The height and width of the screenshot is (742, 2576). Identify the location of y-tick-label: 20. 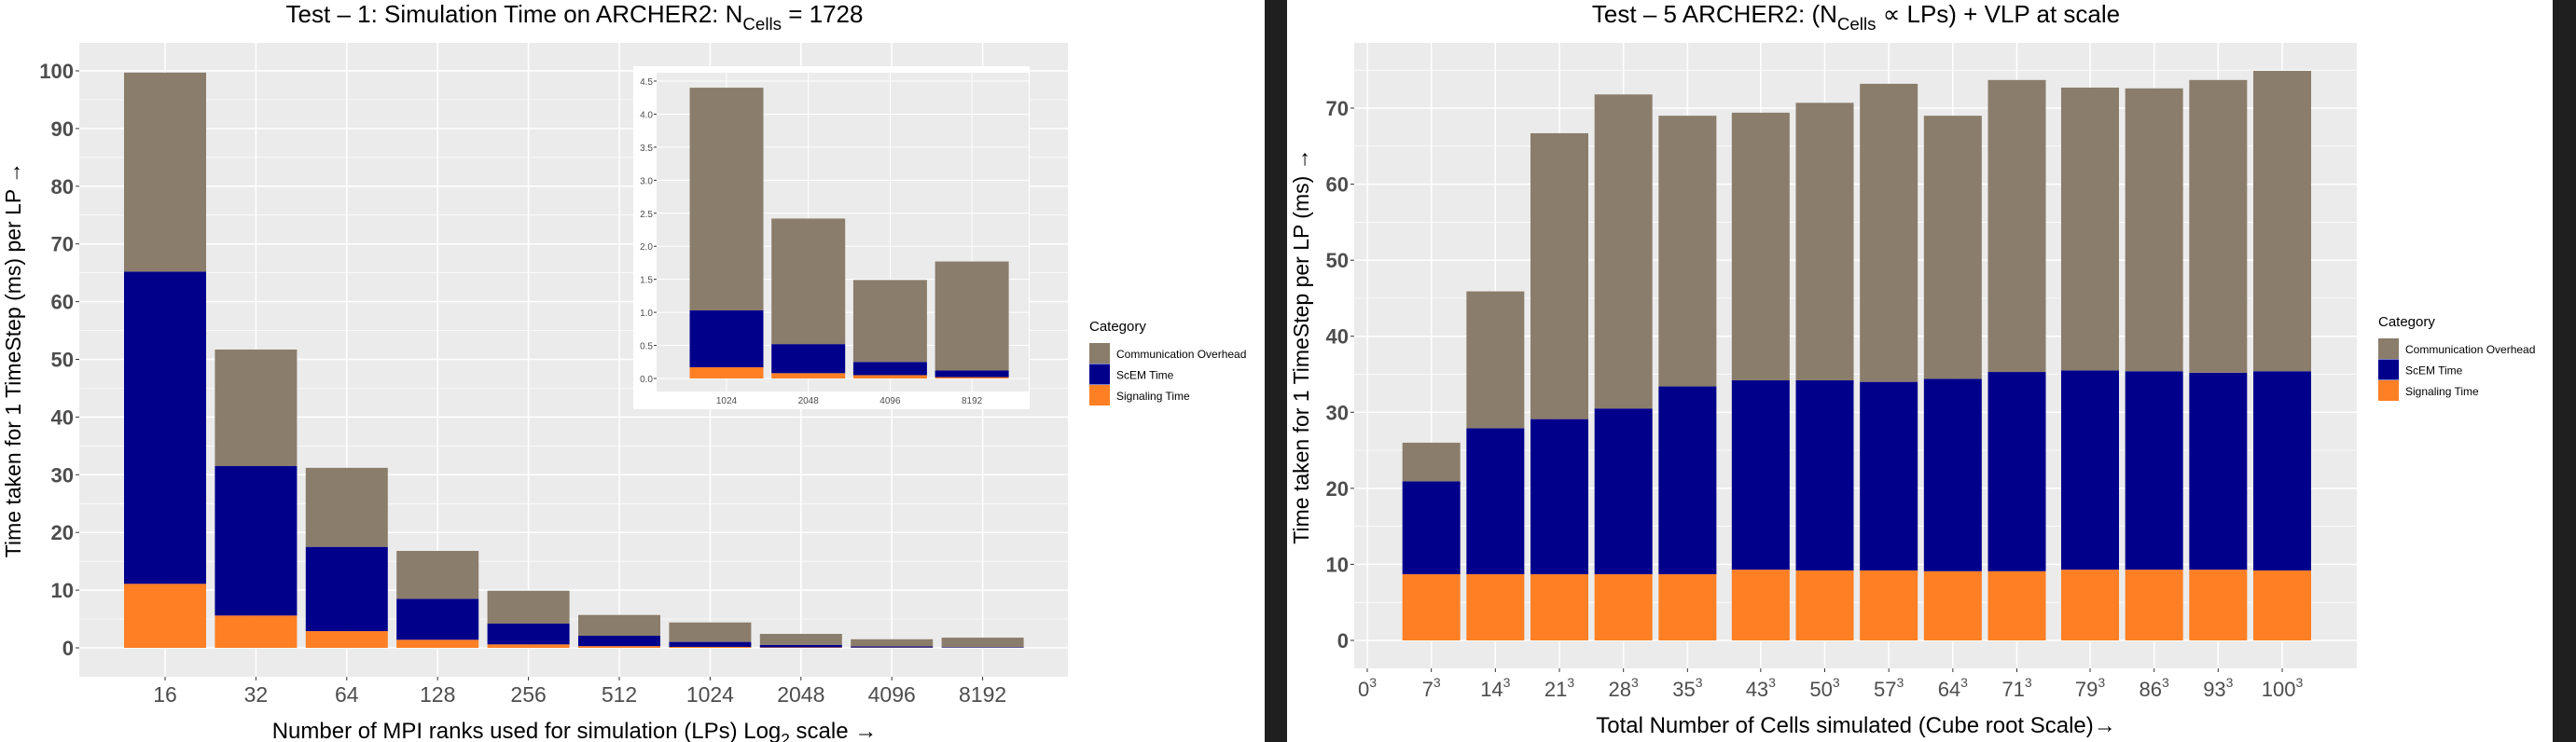
(62, 532).